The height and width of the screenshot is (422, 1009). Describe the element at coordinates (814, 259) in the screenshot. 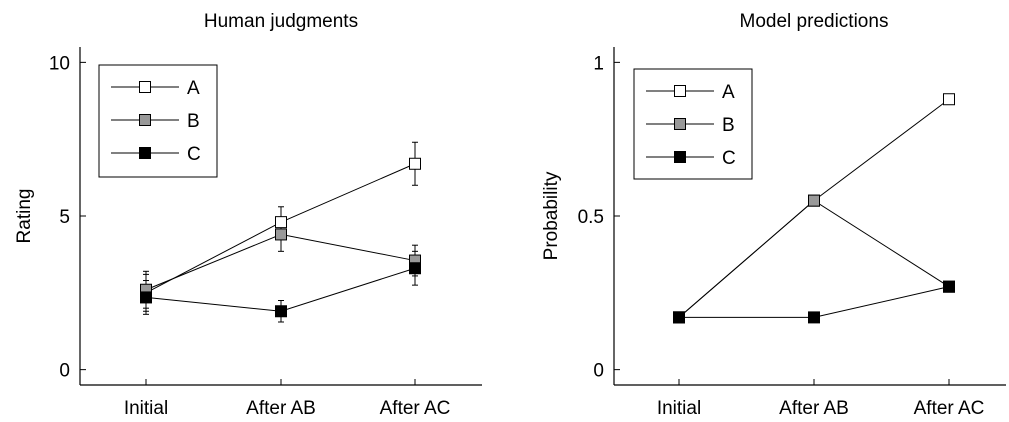

I see `series-B-line` at that location.